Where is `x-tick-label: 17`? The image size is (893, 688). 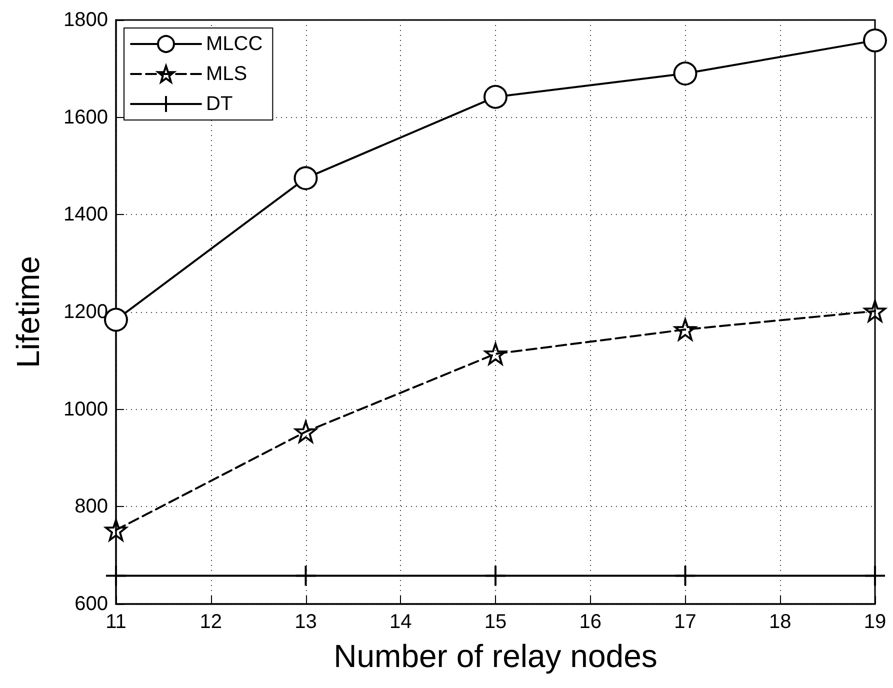
x-tick-label: 17 is located at coordinates (685, 622).